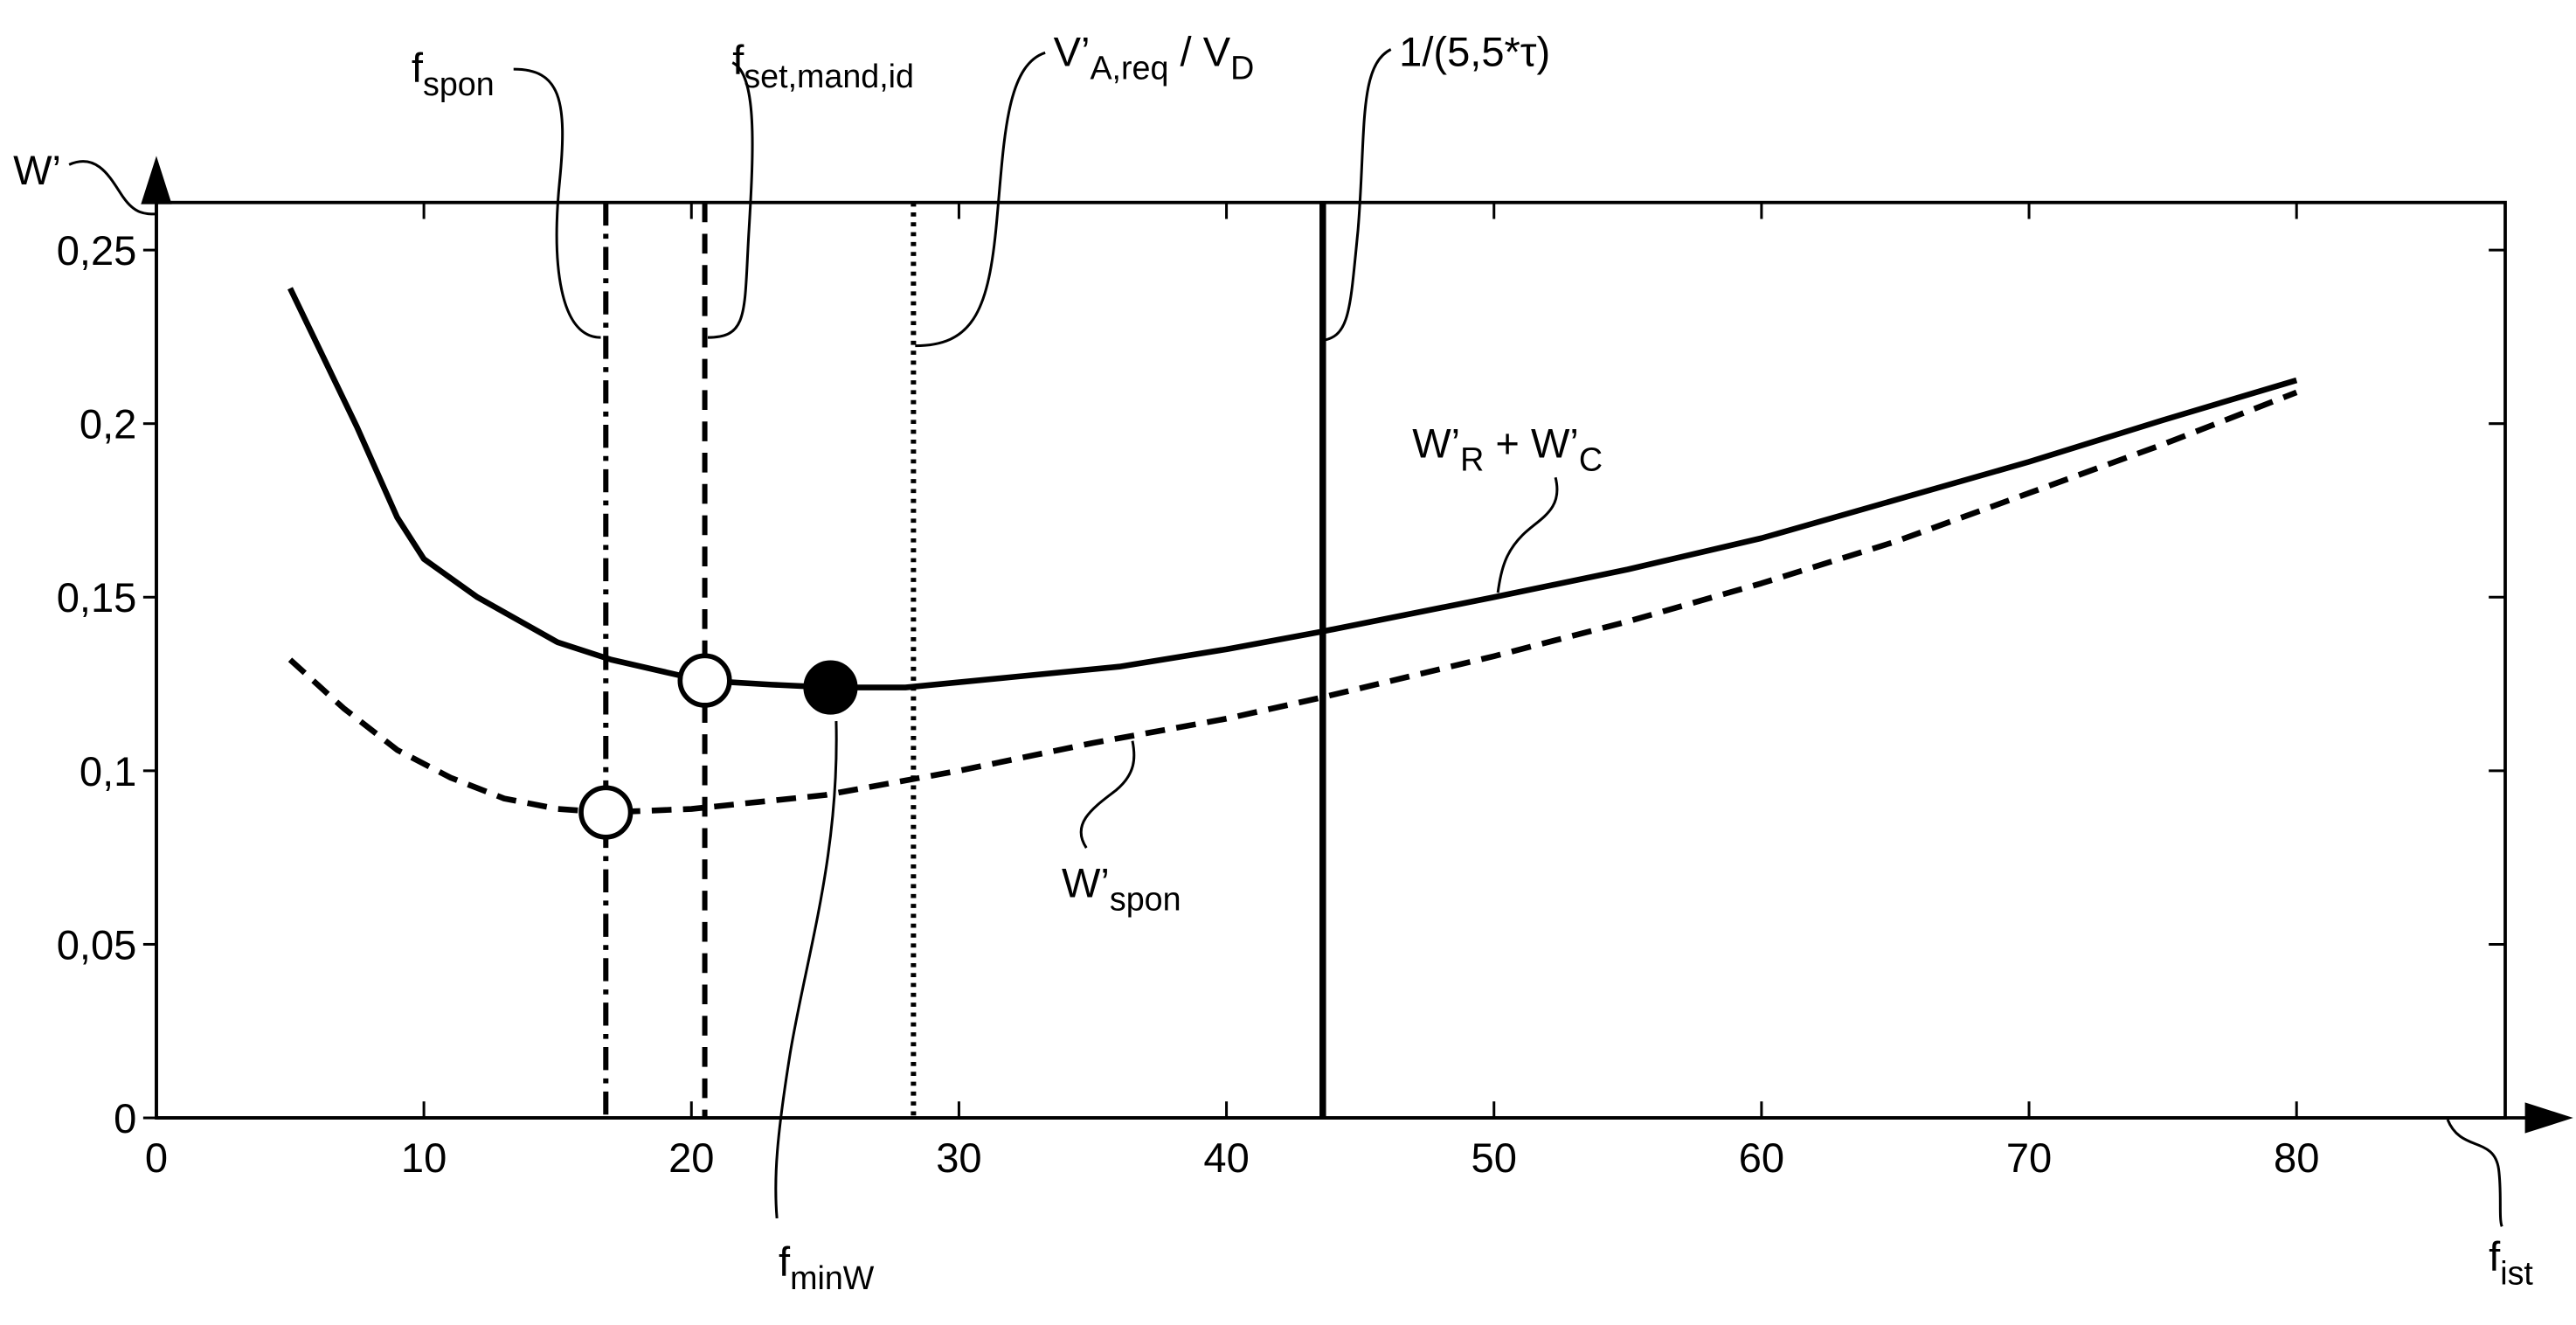 The width and height of the screenshot is (2576, 1325). I want to click on series-label: W’R + W’C, so click(1507, 449).